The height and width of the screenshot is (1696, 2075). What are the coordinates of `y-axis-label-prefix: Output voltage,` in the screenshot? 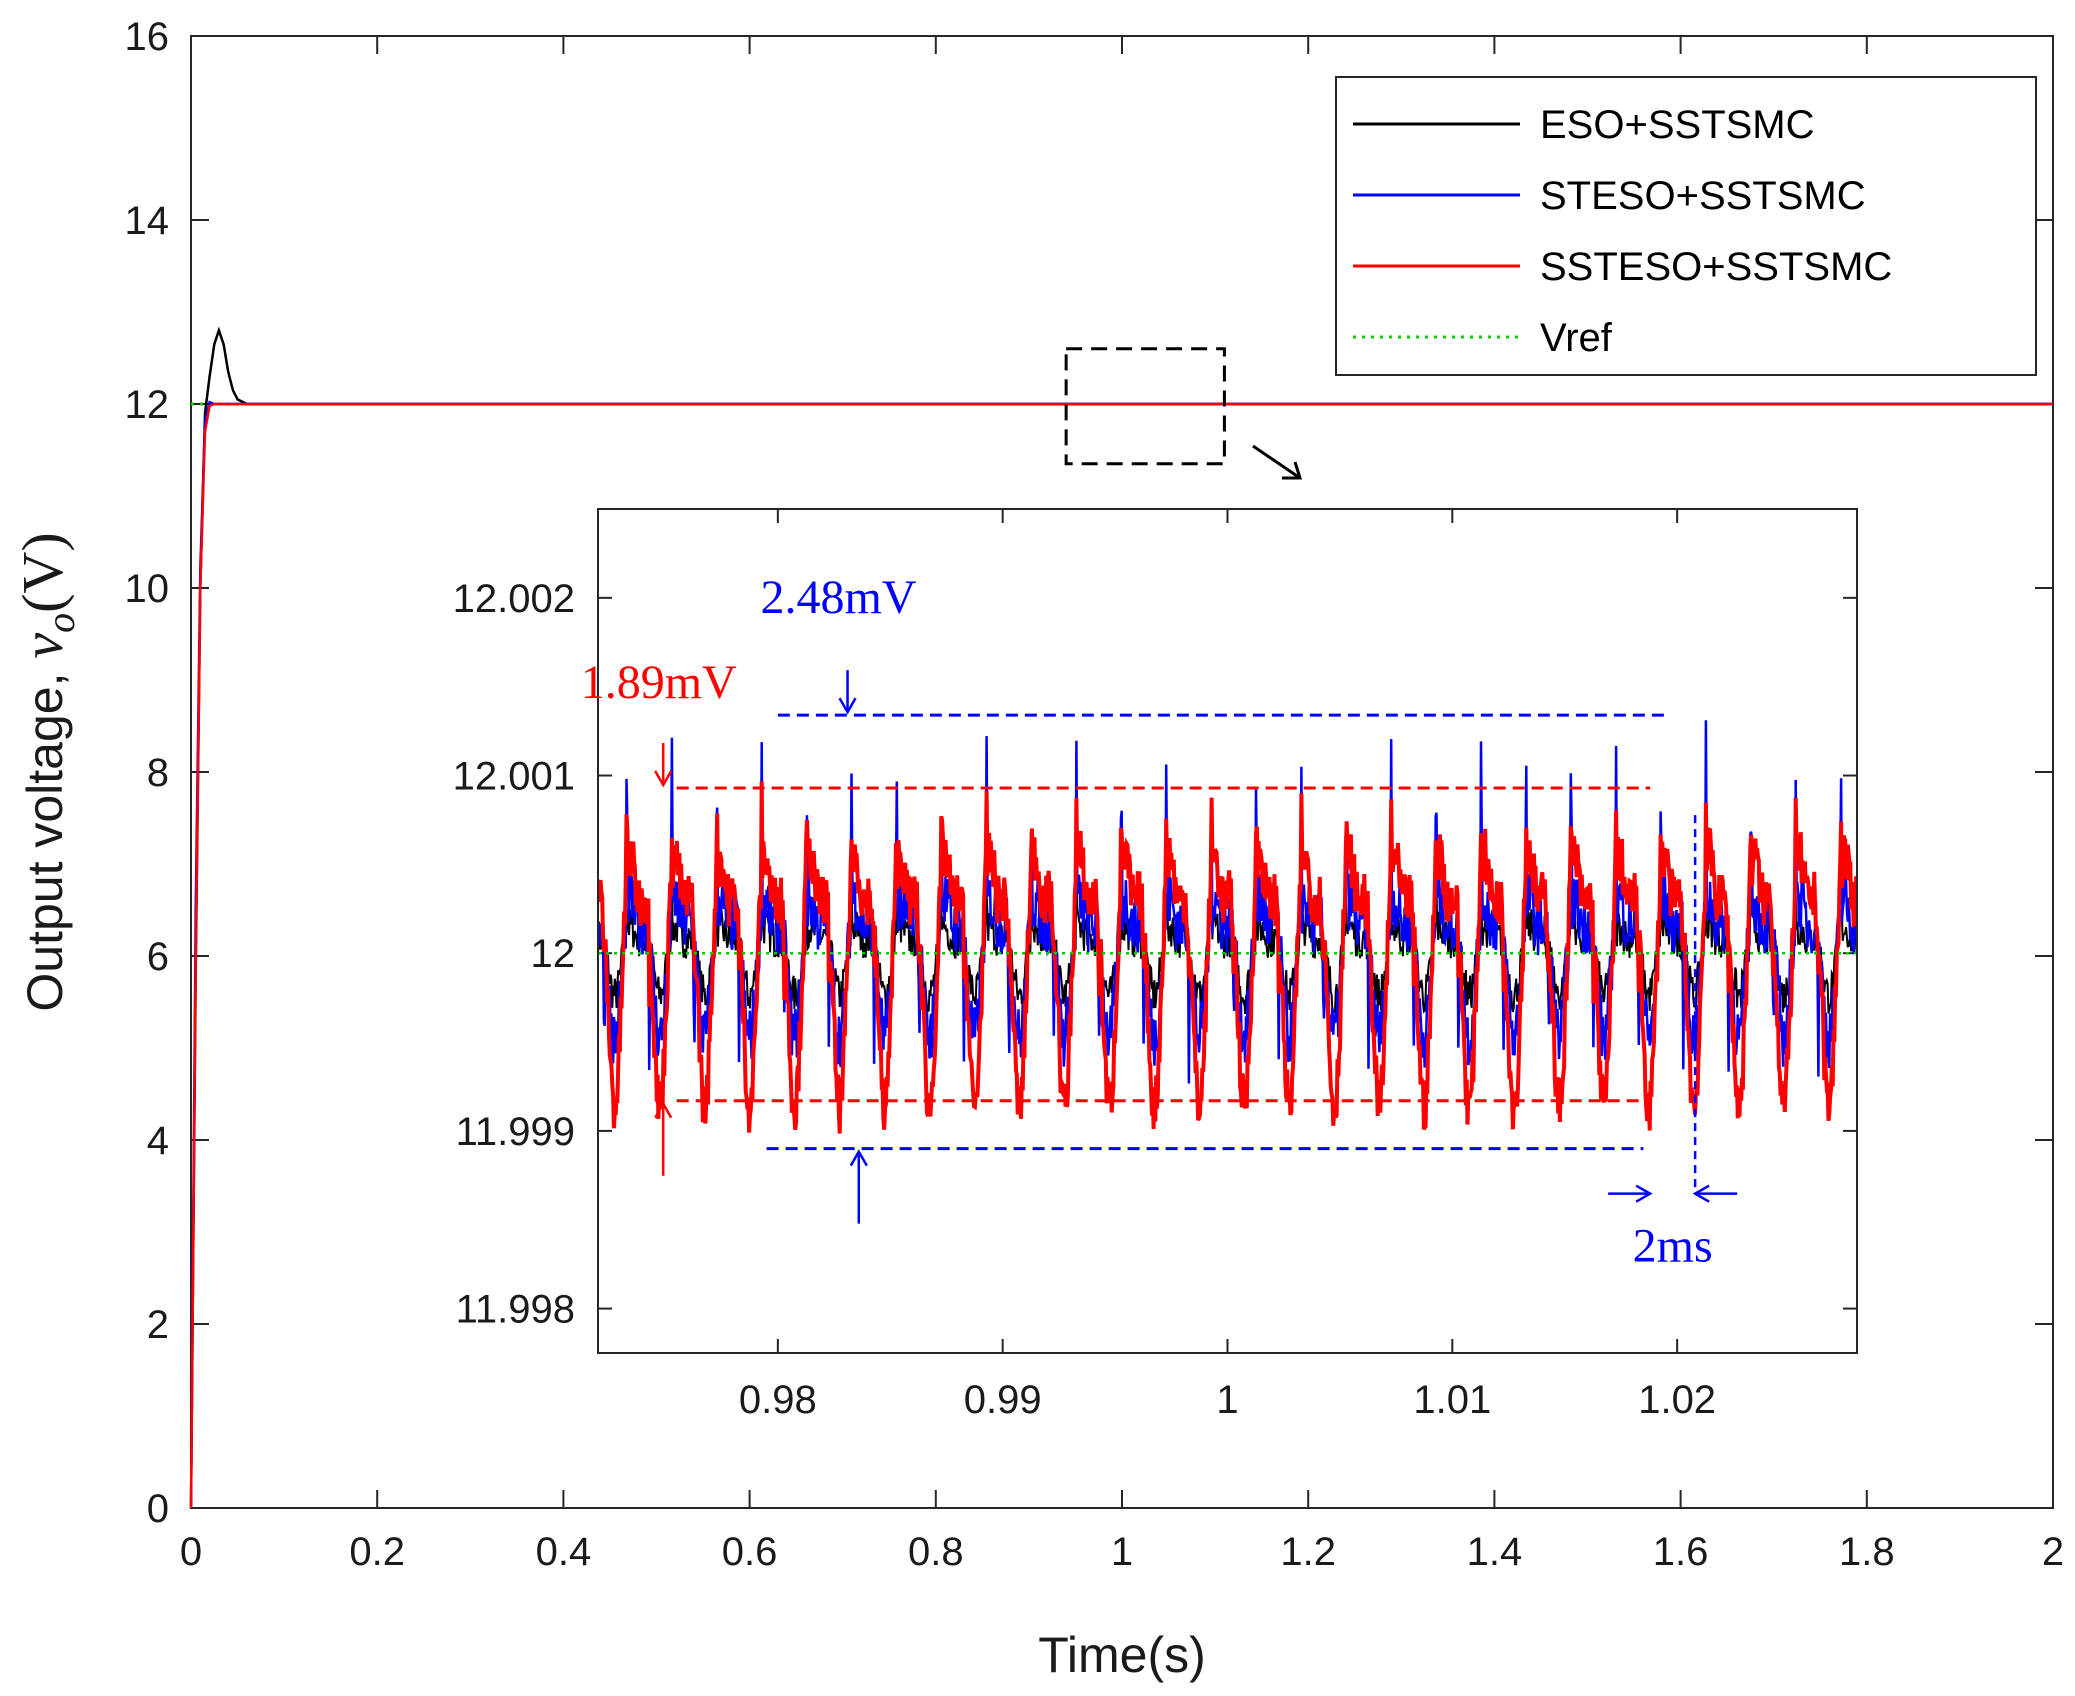 It's located at (45, 835).